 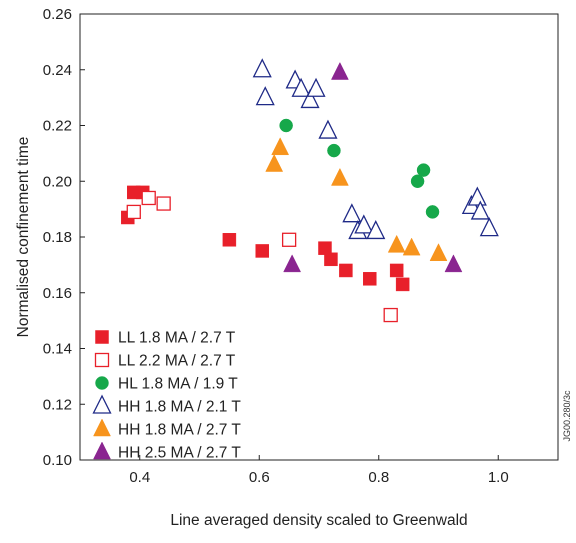 What do you see at coordinates (139, 477) in the screenshot?
I see `x-tick-label: 0.4` at bounding box center [139, 477].